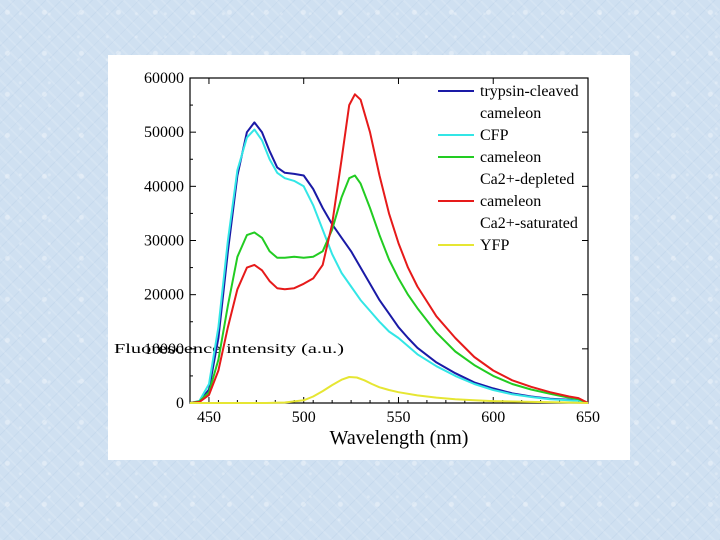  Describe the element at coordinates (398, 417) in the screenshot. I see `x-tick-label: 550` at that location.